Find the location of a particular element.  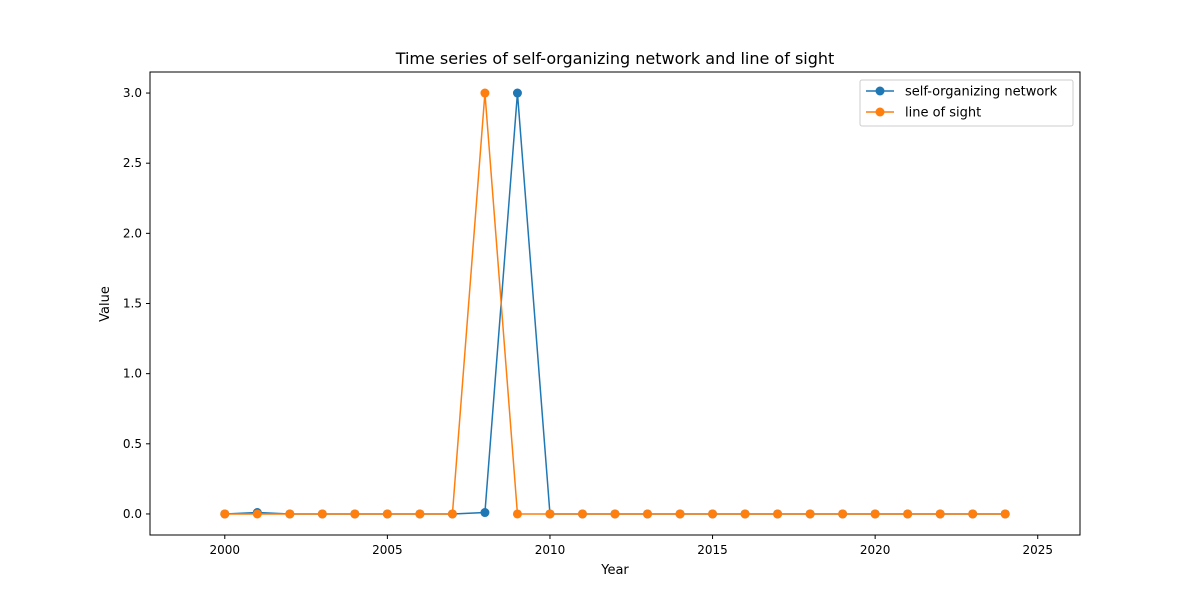

y-axis-label: Value is located at coordinates (105, 304).